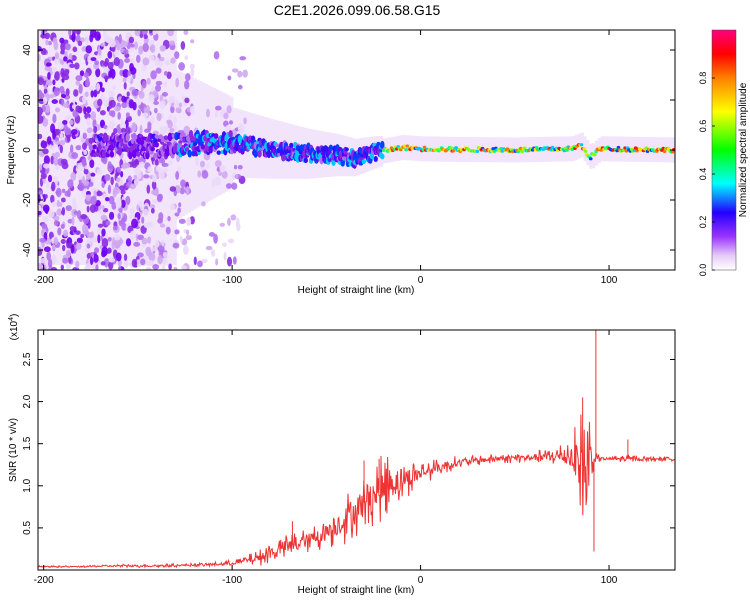  I want to click on snr-x-tick-label: 100, so click(609, 580).